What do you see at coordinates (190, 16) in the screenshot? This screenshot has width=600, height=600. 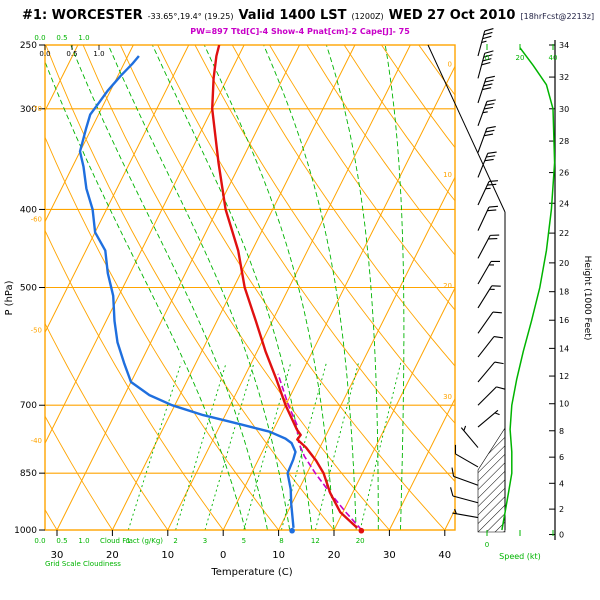 I see `station-coords: -33.65°,19.4° (19.25)` at bounding box center [190, 16].